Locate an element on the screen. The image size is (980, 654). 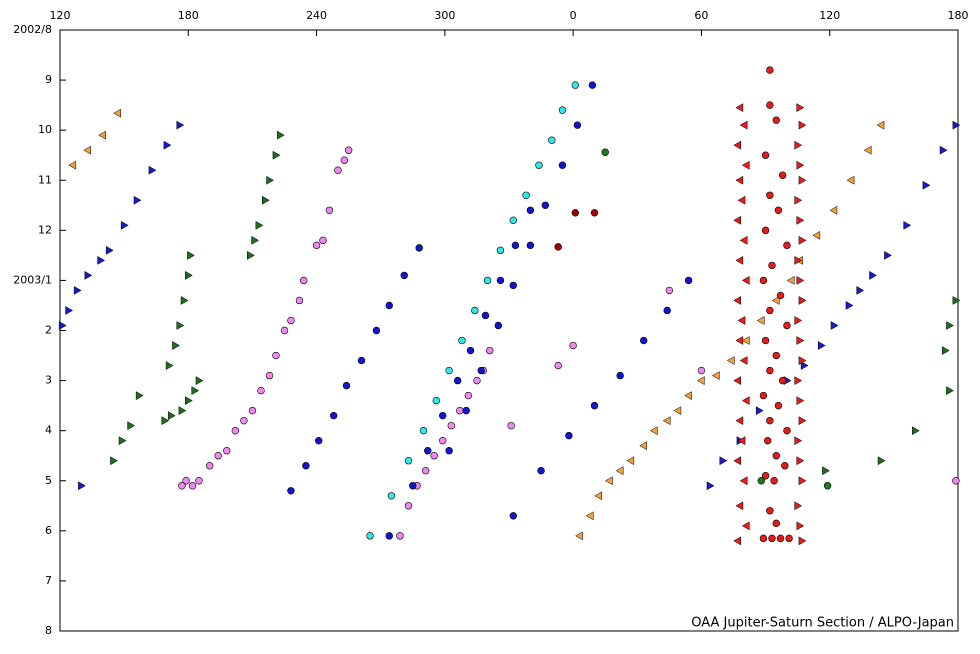
credit: OAA Jupiter-Saturn Section / ALPO-Japan is located at coordinates (822, 623).